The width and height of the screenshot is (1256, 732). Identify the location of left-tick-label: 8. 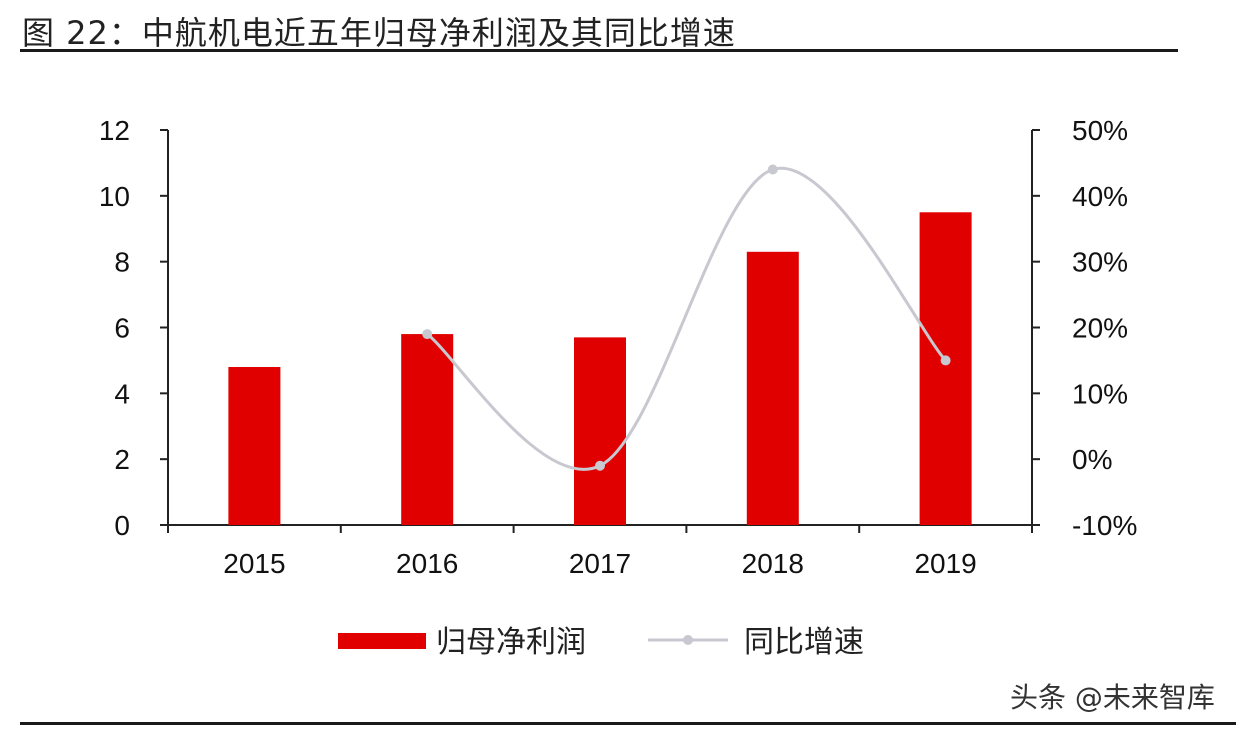
(122, 262).